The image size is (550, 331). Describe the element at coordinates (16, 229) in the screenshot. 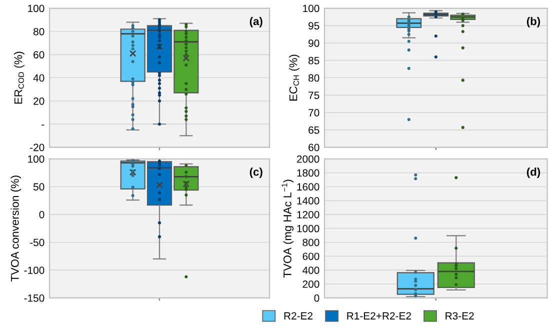

I see `y-axis-title: TVOA conversion (%)` at that location.